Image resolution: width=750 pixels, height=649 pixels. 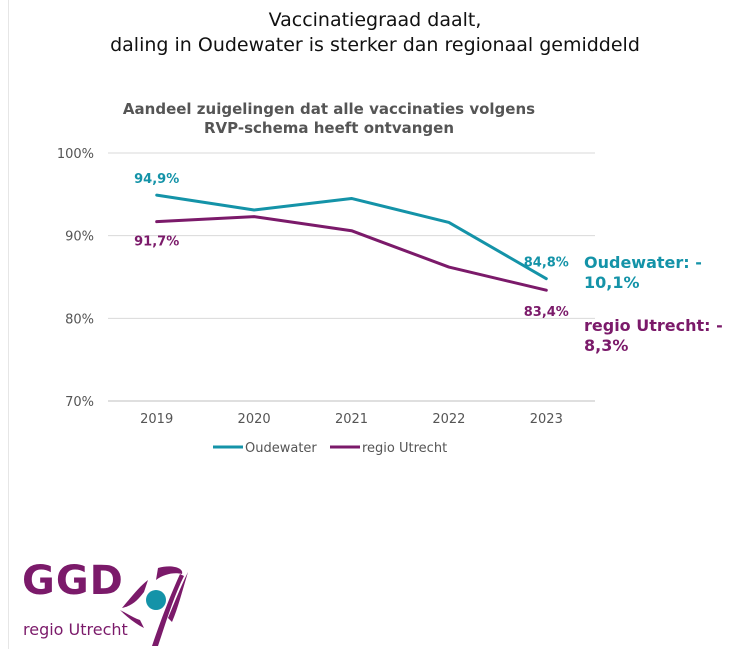 I want to click on x-tick-label: 2019, so click(x=156, y=419).